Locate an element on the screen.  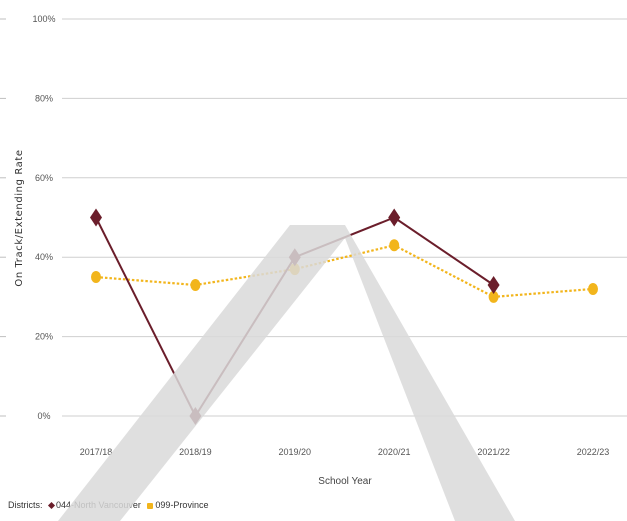
legend-marker-north-vancouver is located at coordinates (51, 506).